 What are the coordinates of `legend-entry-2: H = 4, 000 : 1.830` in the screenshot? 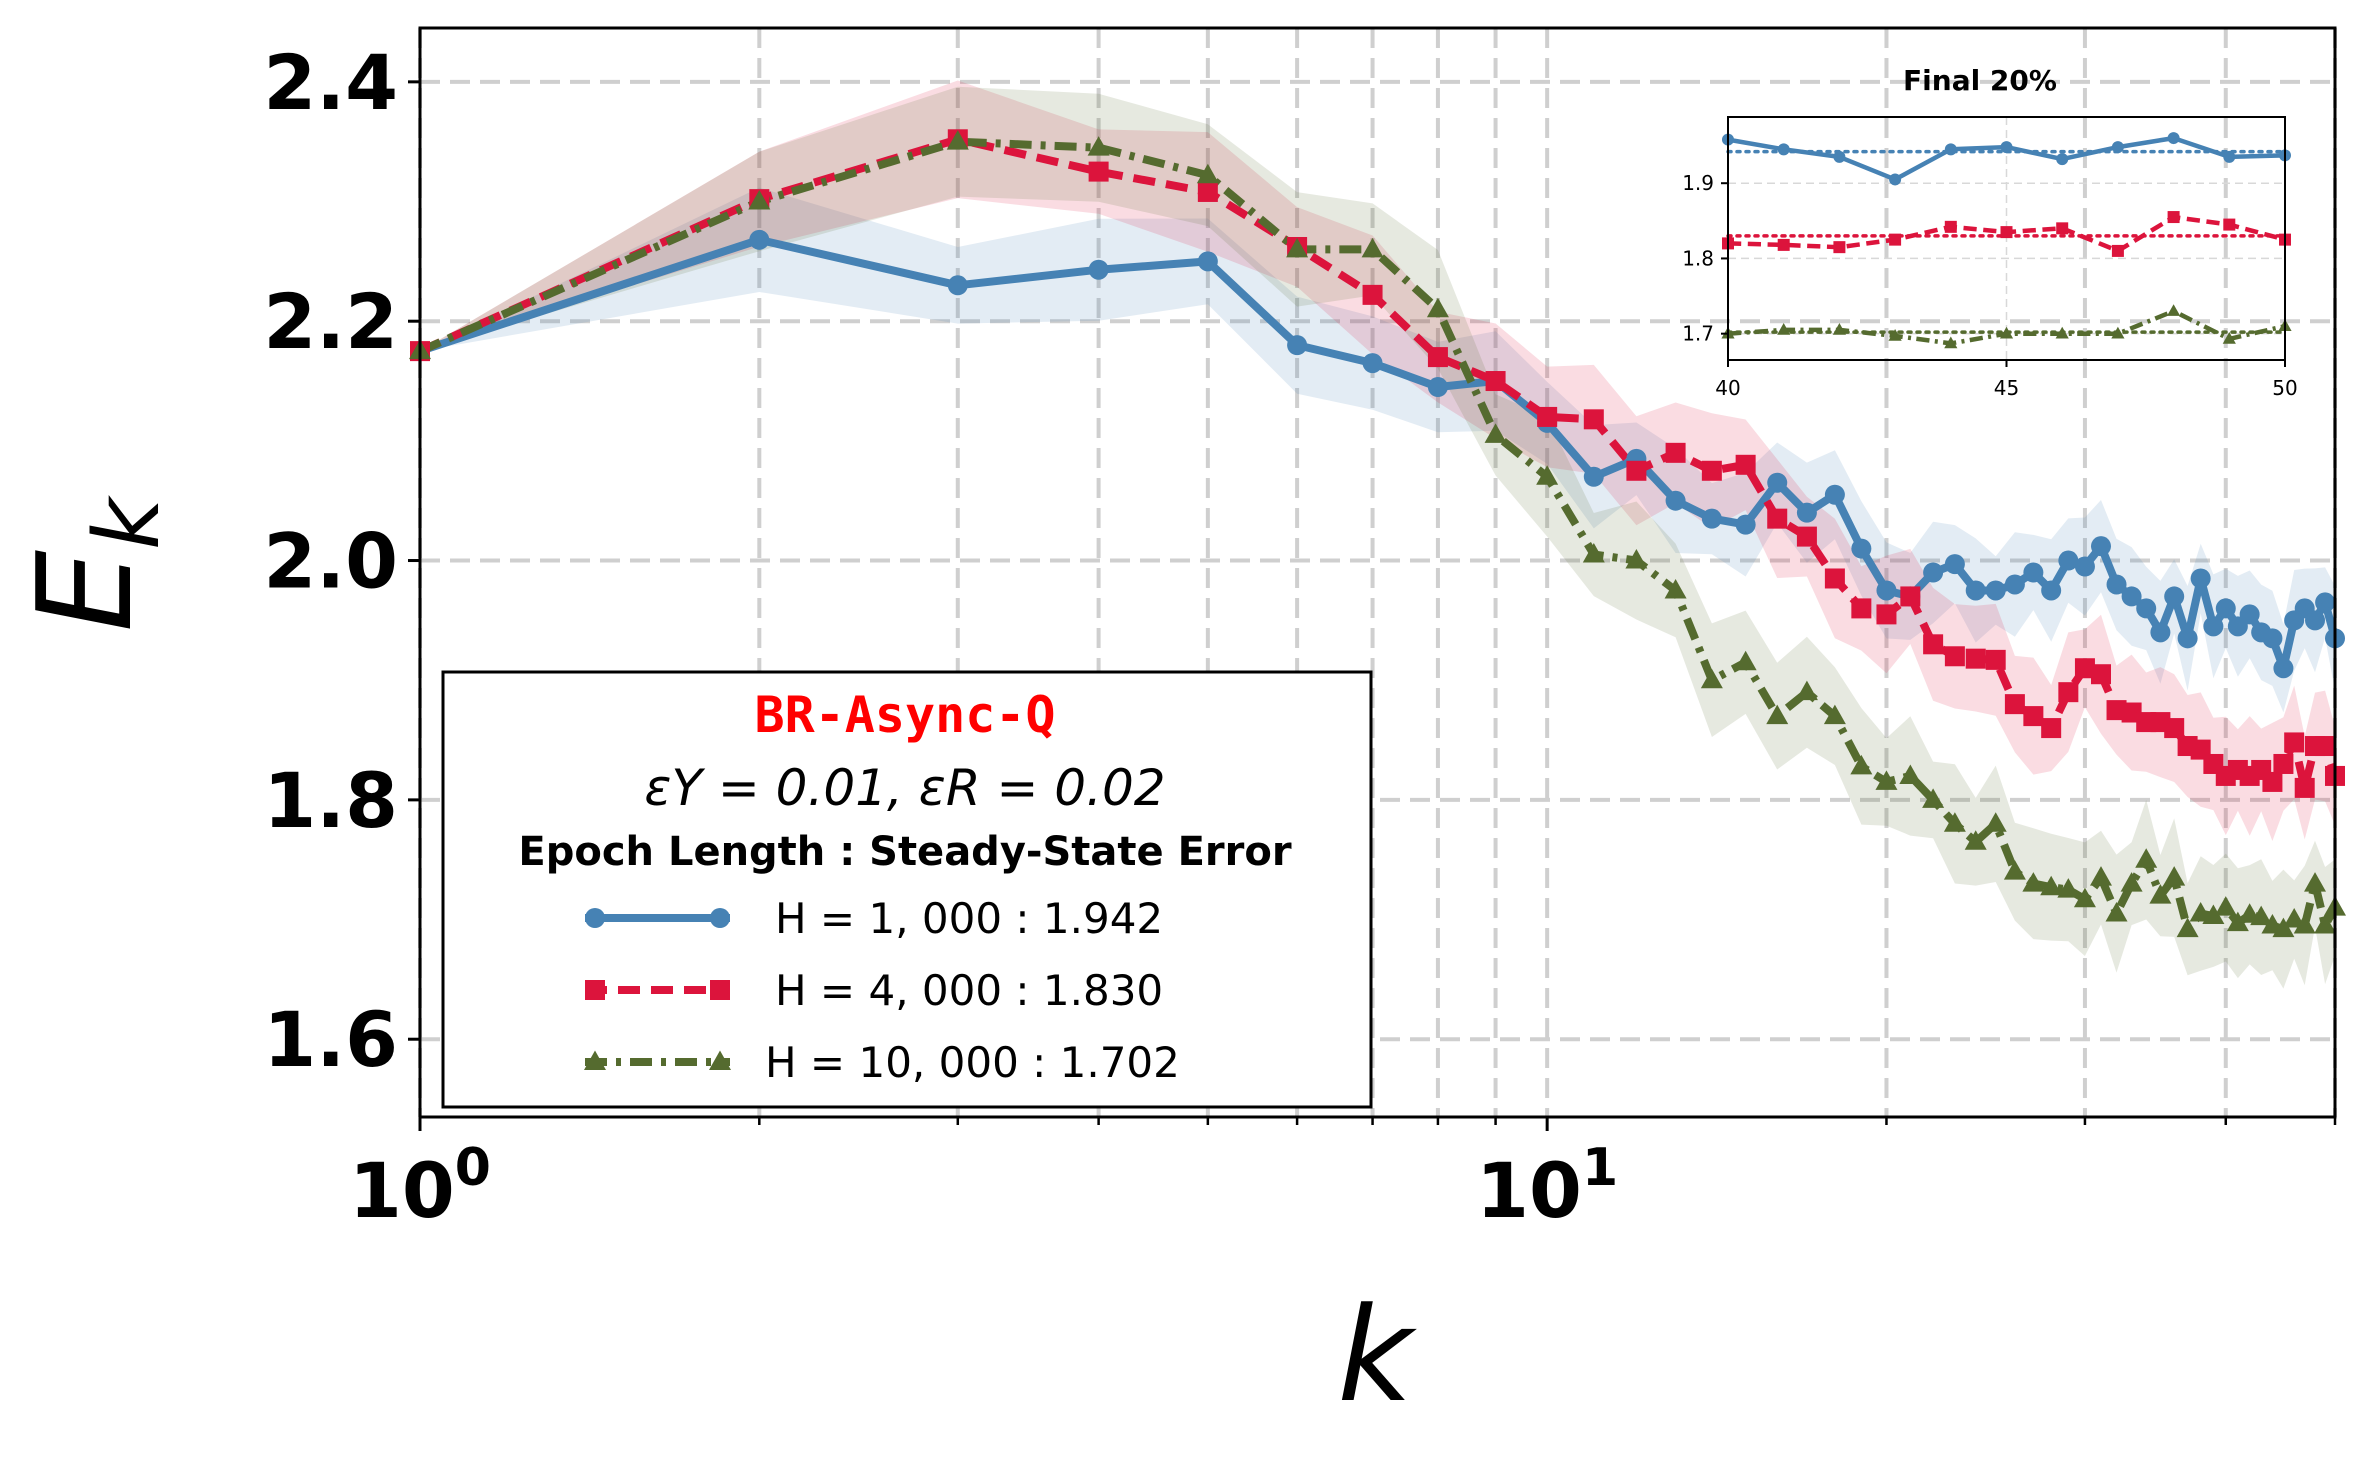 It's located at (969, 990).